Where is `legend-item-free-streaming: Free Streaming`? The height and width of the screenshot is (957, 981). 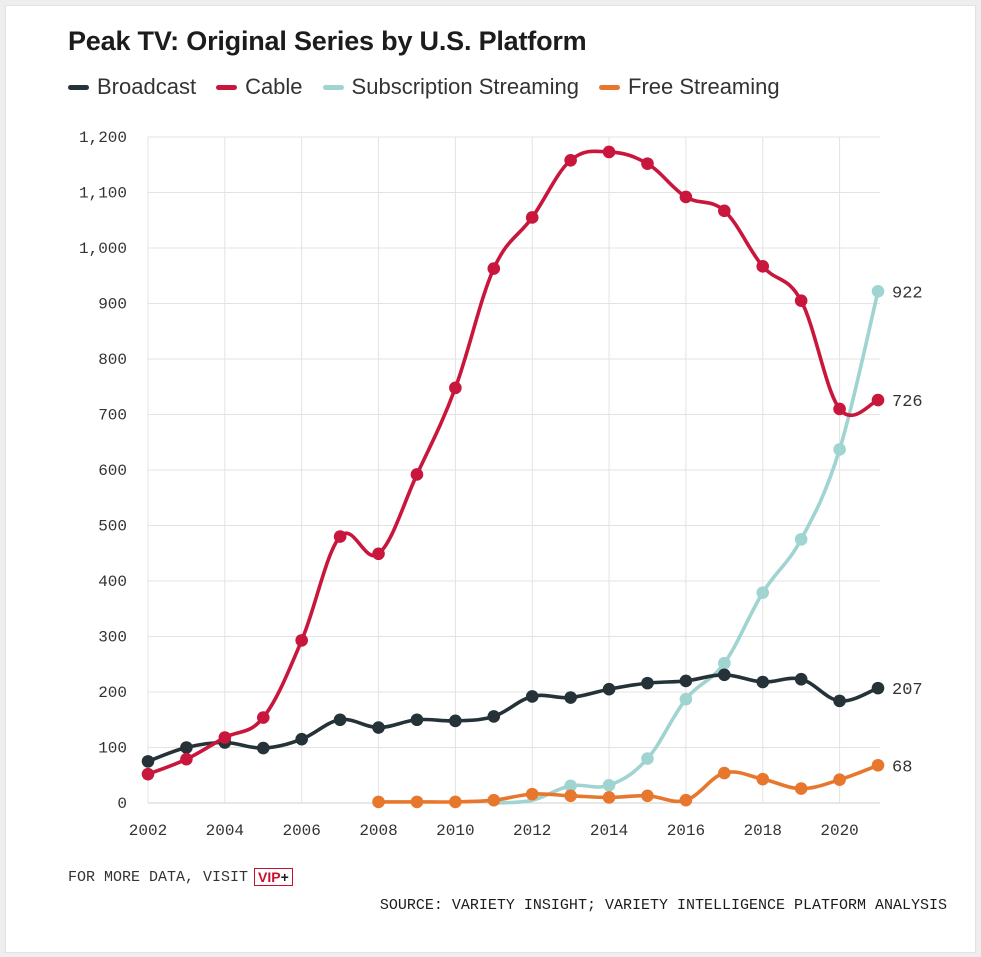 legend-item-free-streaming: Free Streaming is located at coordinates (689, 87).